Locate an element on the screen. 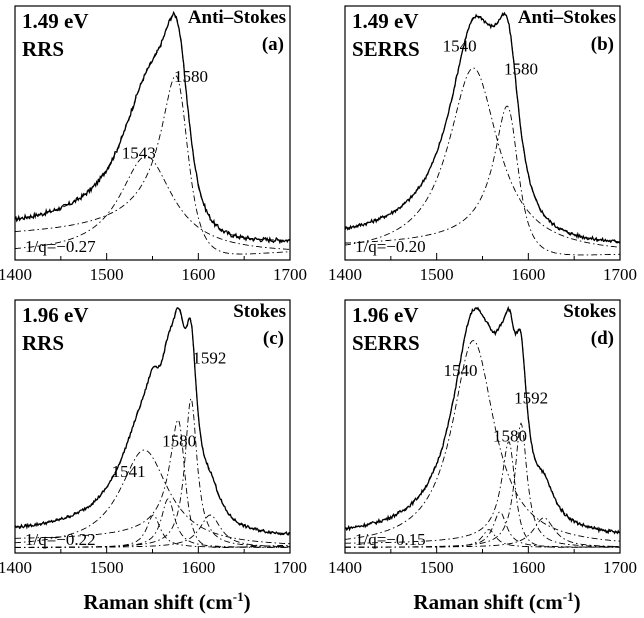  fano-parameter-label: 1/q=−0.15 is located at coordinates (390, 539).